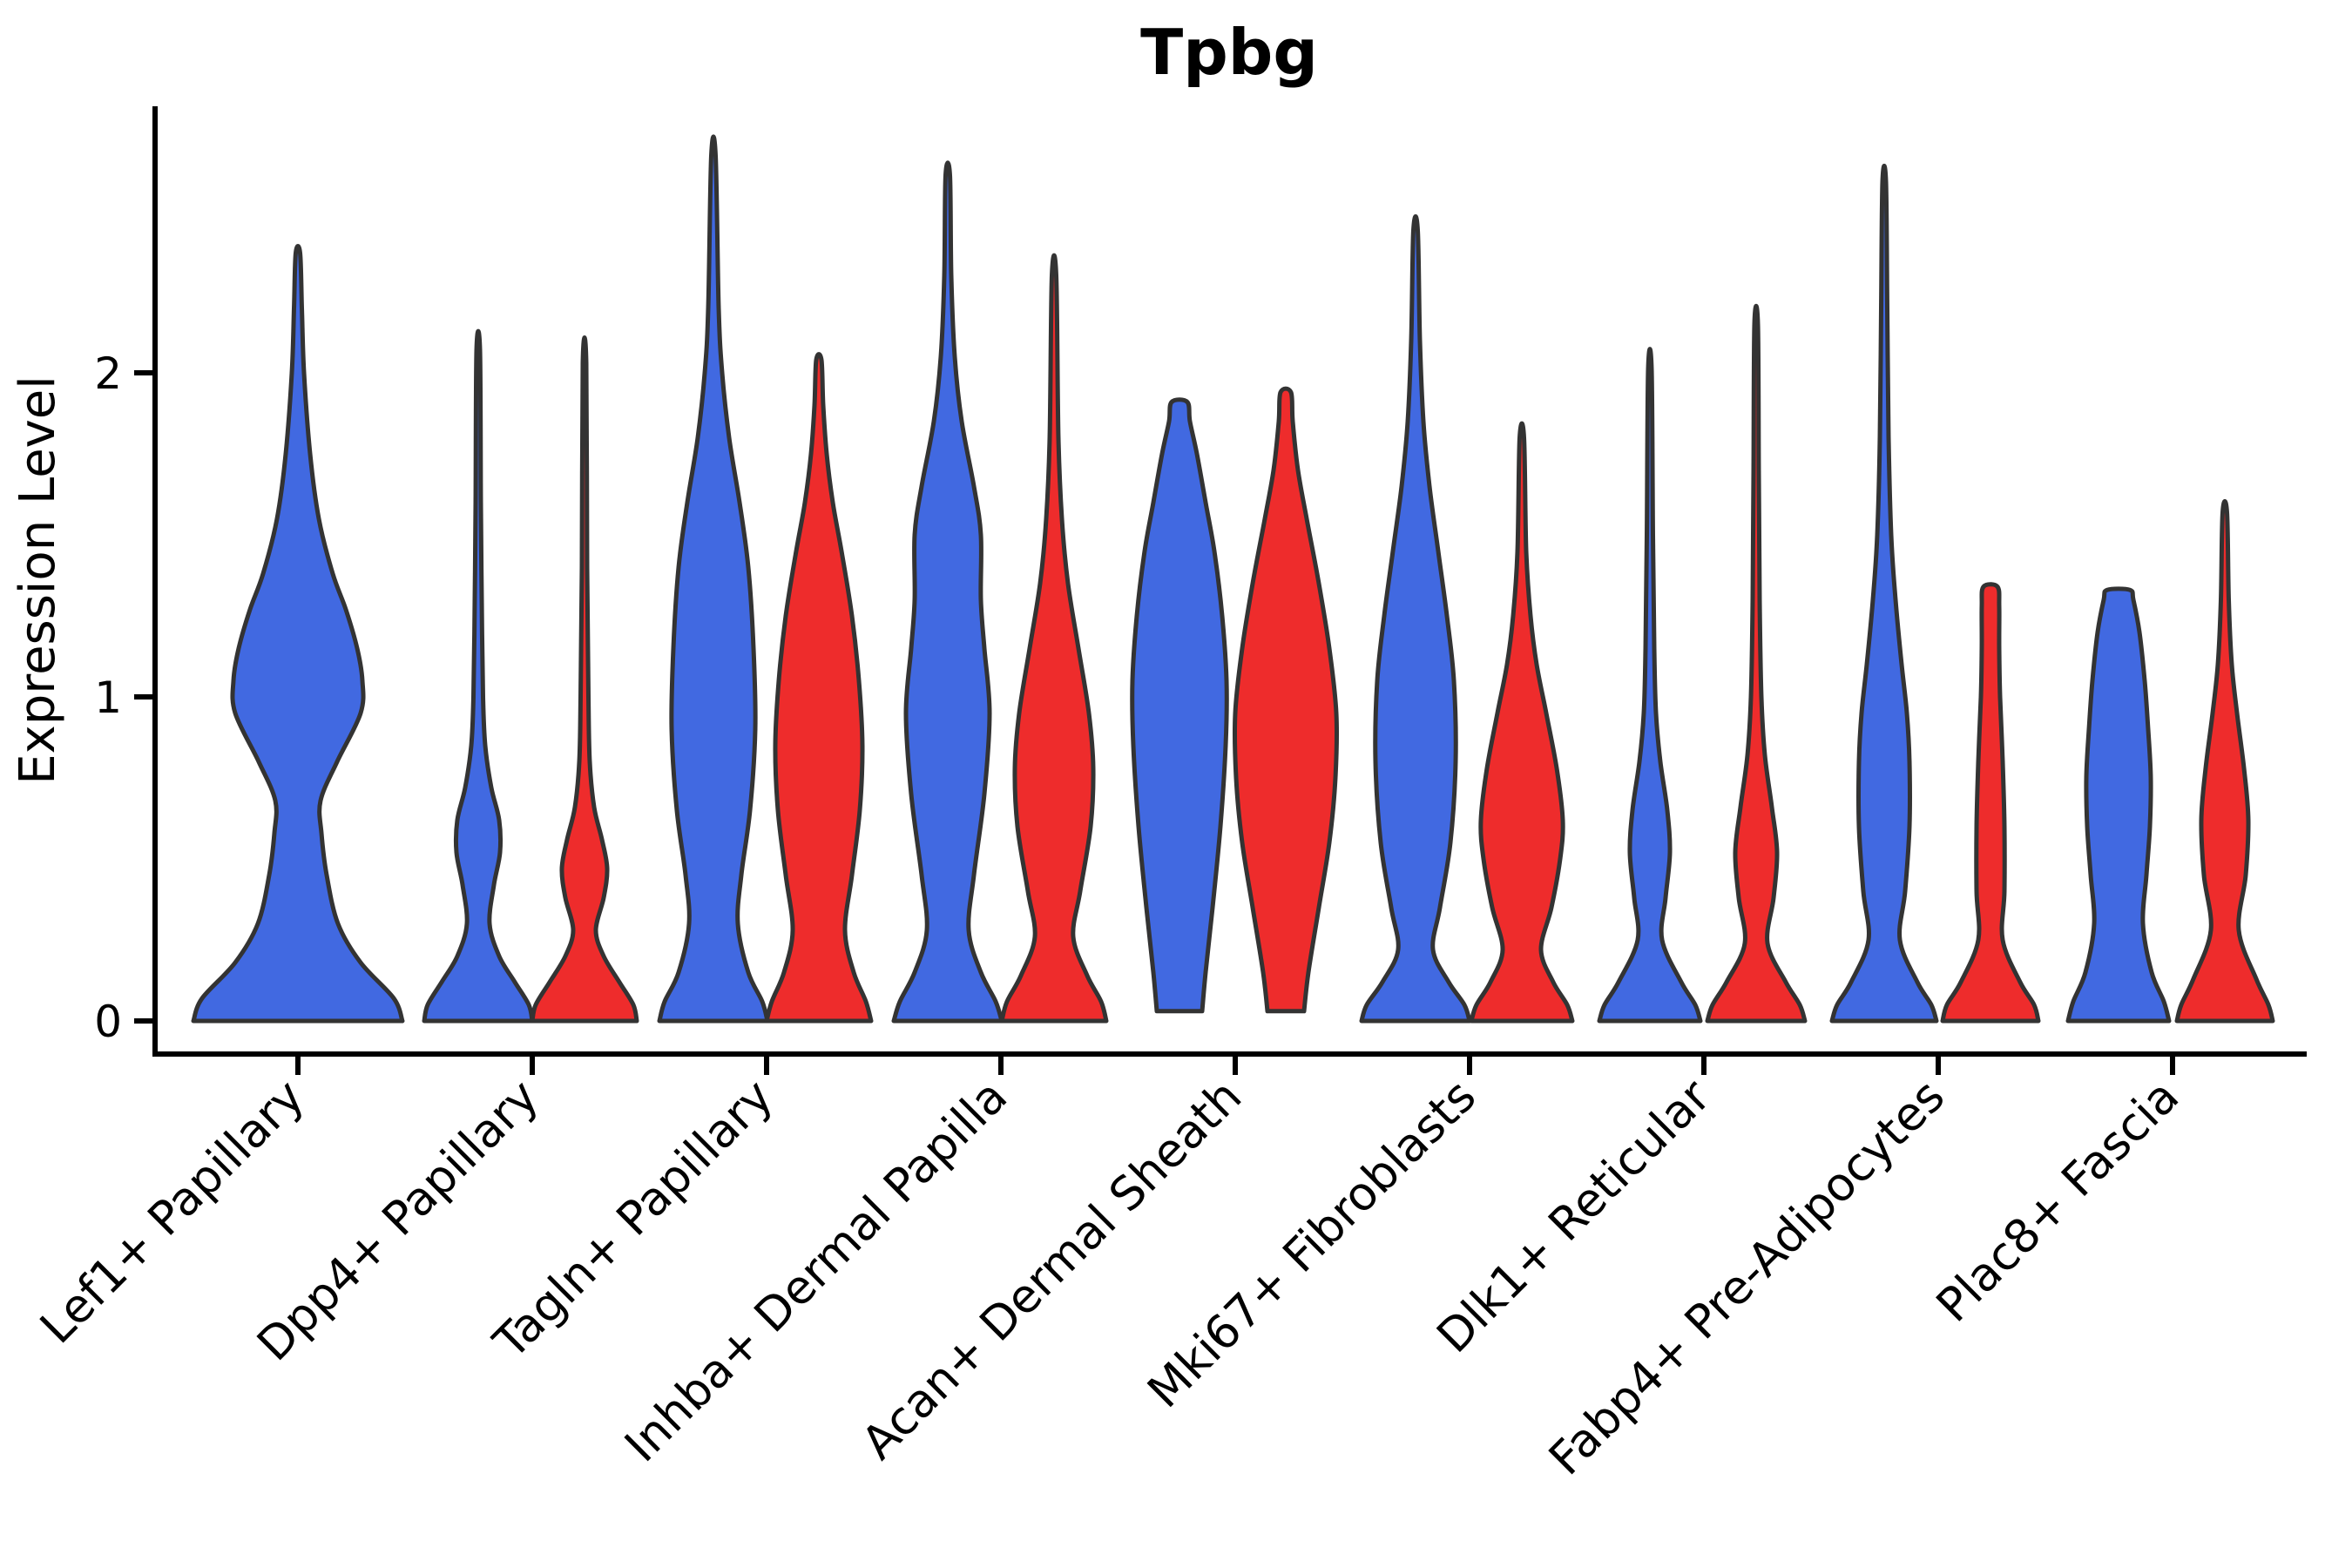 This screenshot has height=1568, width=2352. What do you see at coordinates (1884, 593) in the screenshot?
I see `violin-fabp4-pre-adipocytes-blue` at bounding box center [1884, 593].